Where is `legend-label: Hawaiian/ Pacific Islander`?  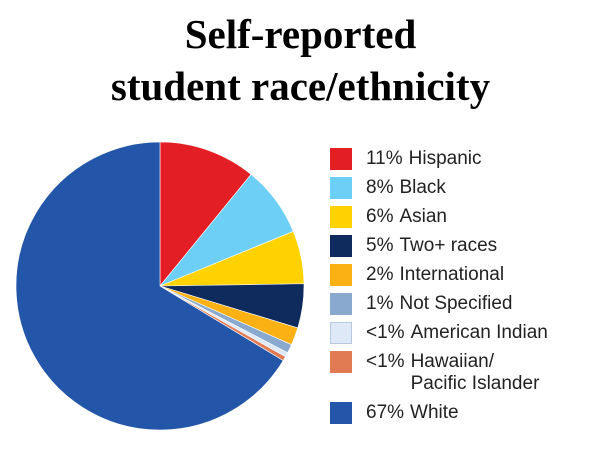
legend-label: Hawaiian/ Pacific Islander is located at coordinates (475, 372).